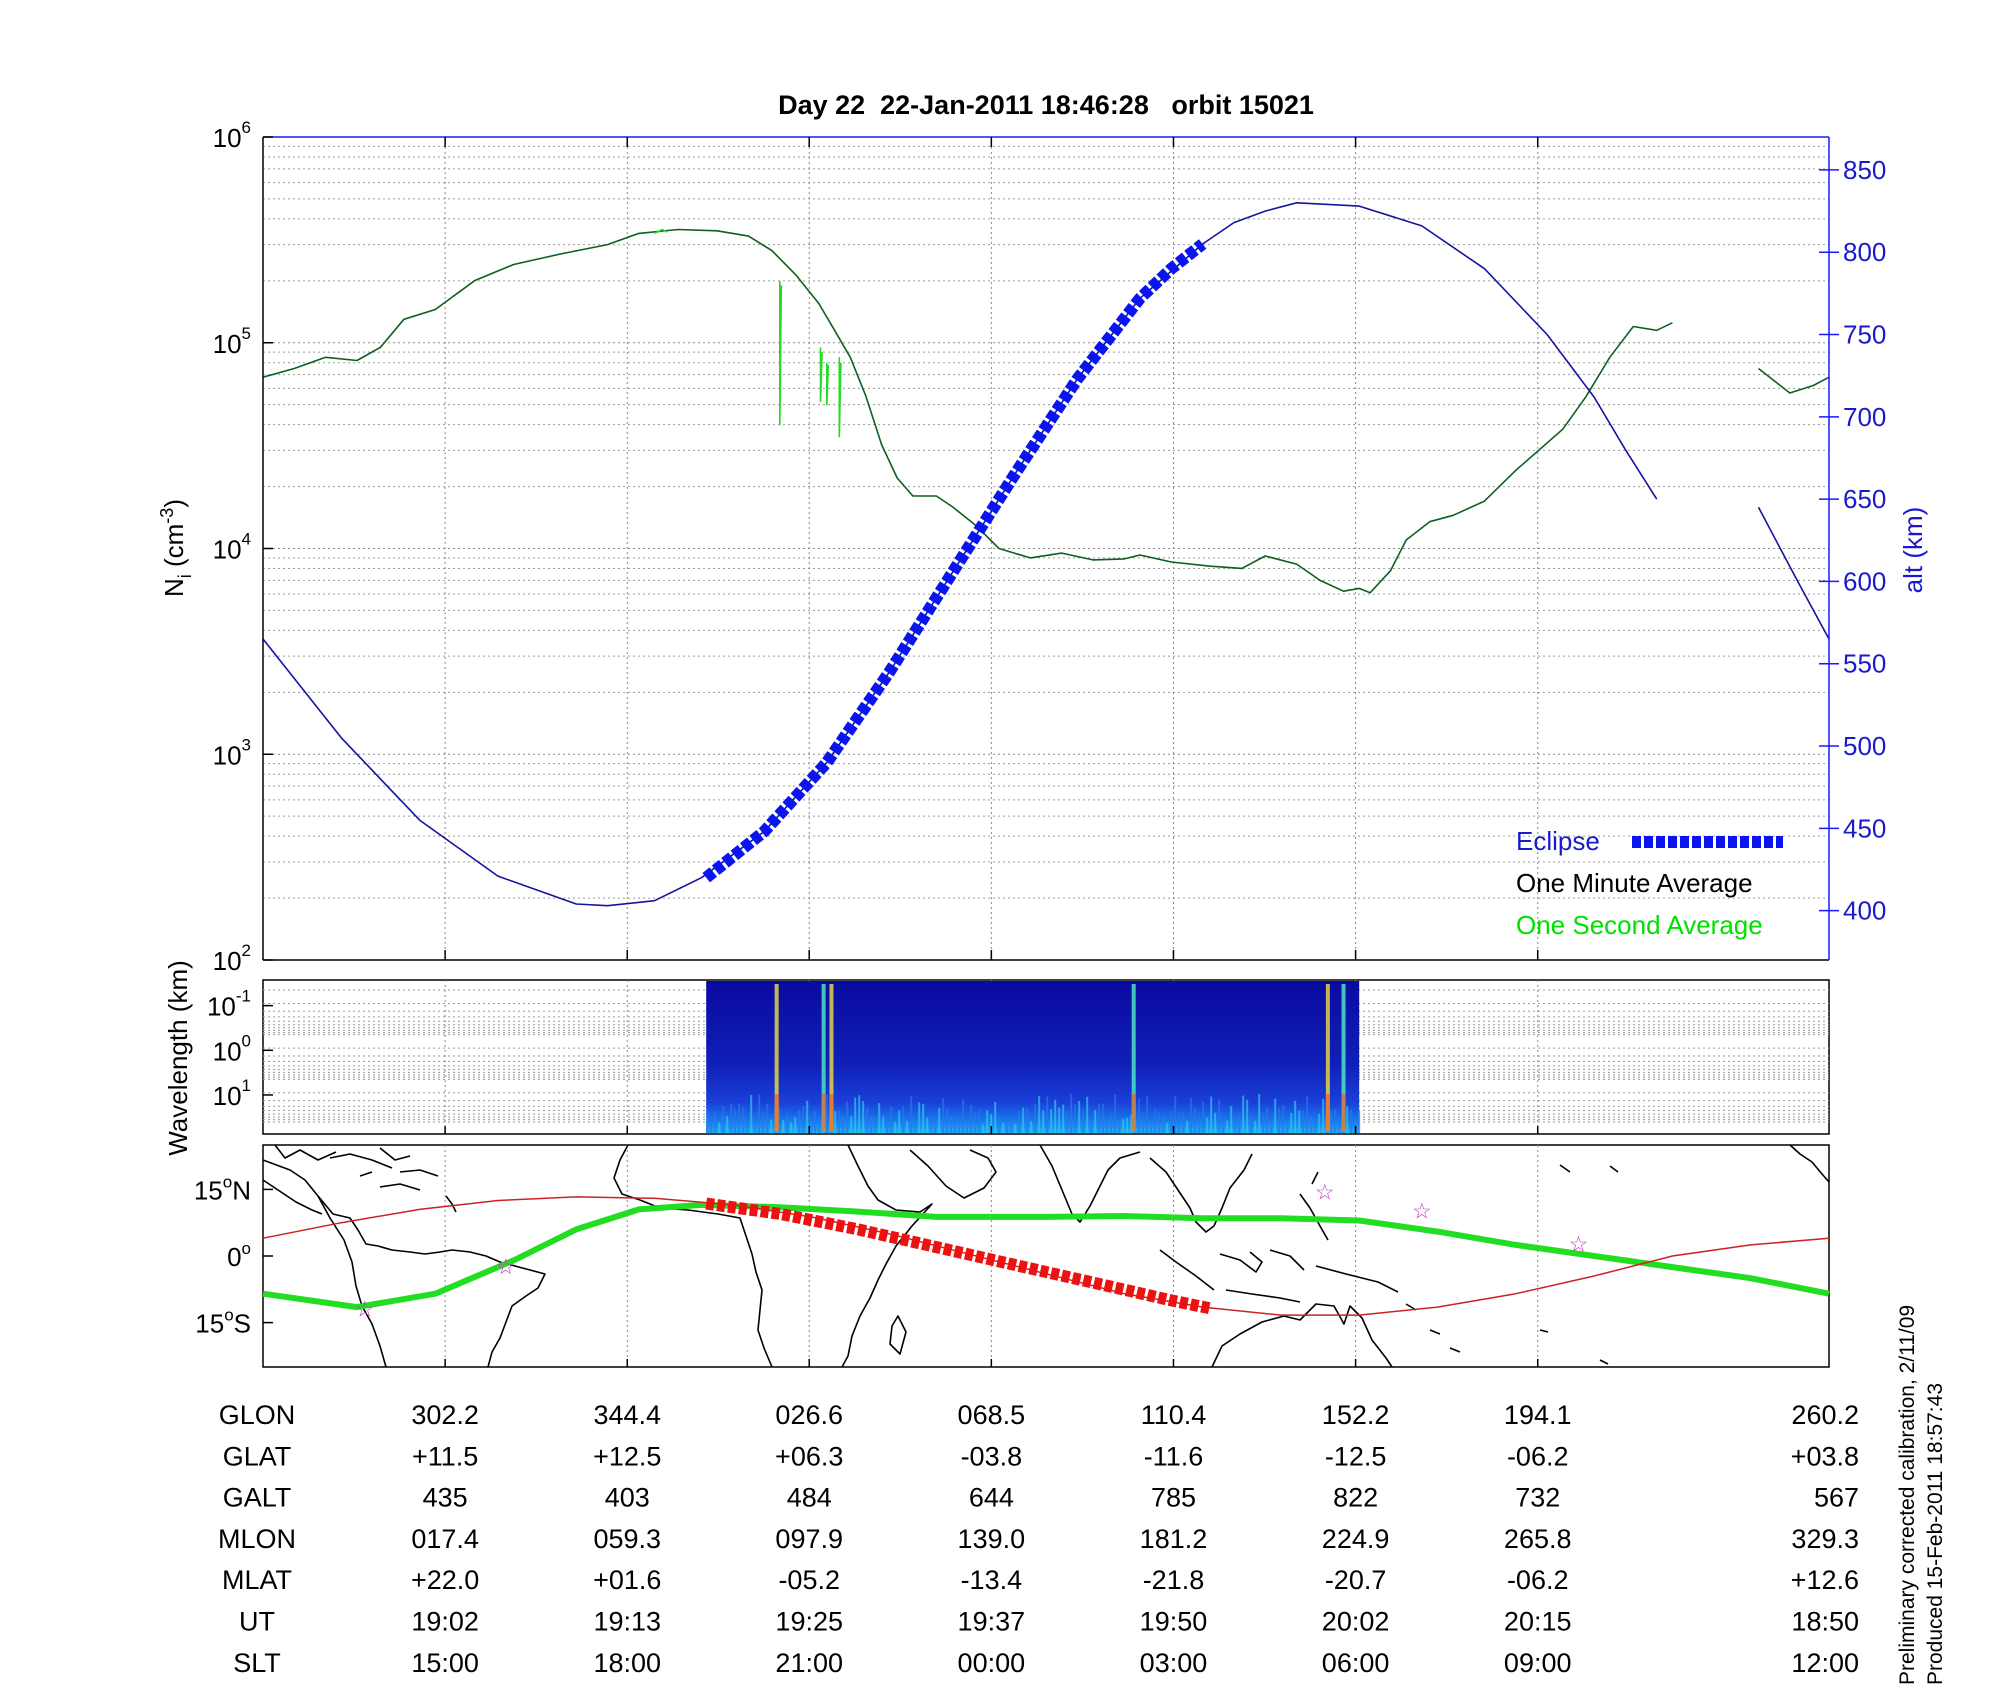  What do you see at coordinates (1356, 1622) in the screenshot?
I see `table-cell: 20:02` at bounding box center [1356, 1622].